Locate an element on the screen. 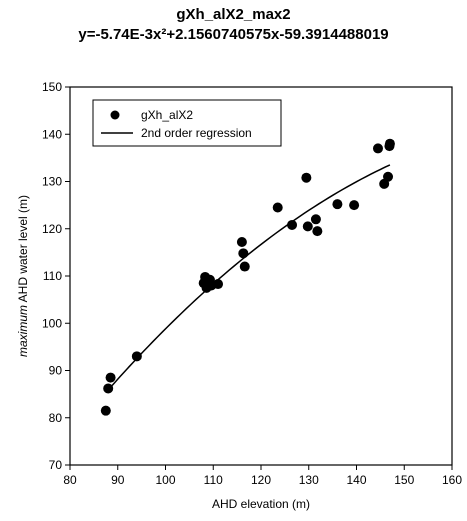 This screenshot has width=467, height=521. x-tick-label: 160 is located at coordinates (452, 480).